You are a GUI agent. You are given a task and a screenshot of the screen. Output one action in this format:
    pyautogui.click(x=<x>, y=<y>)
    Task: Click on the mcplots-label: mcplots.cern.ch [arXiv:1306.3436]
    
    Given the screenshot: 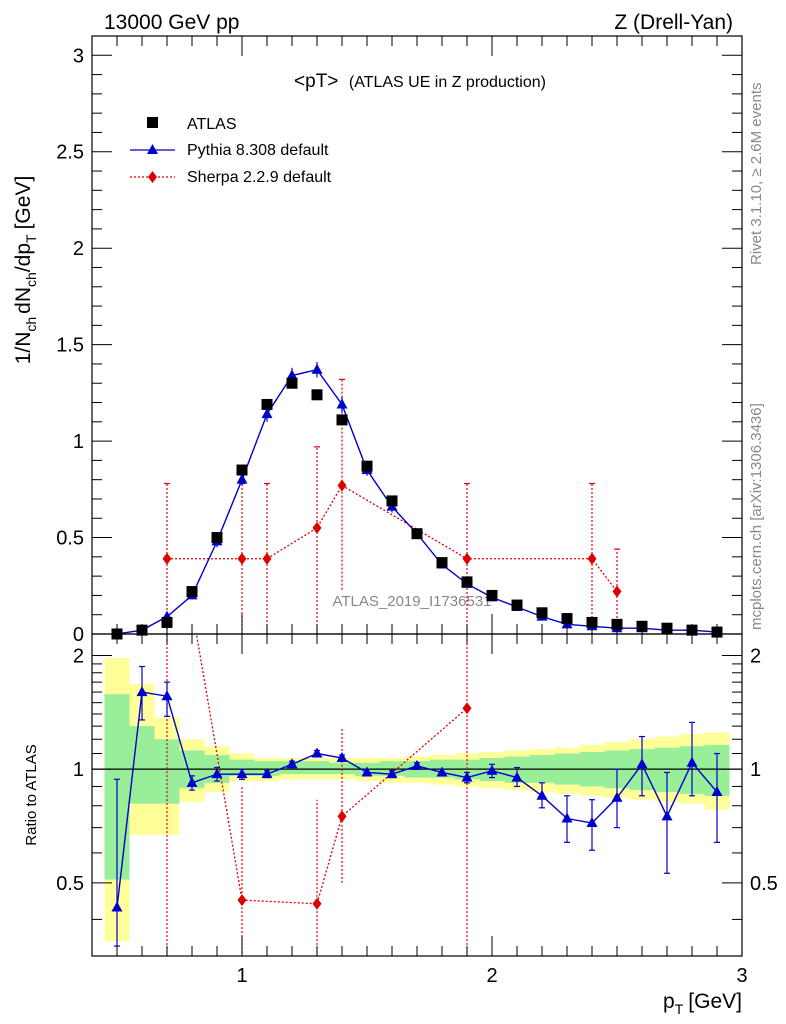 What is the action you would take?
    pyautogui.click(x=756, y=516)
    